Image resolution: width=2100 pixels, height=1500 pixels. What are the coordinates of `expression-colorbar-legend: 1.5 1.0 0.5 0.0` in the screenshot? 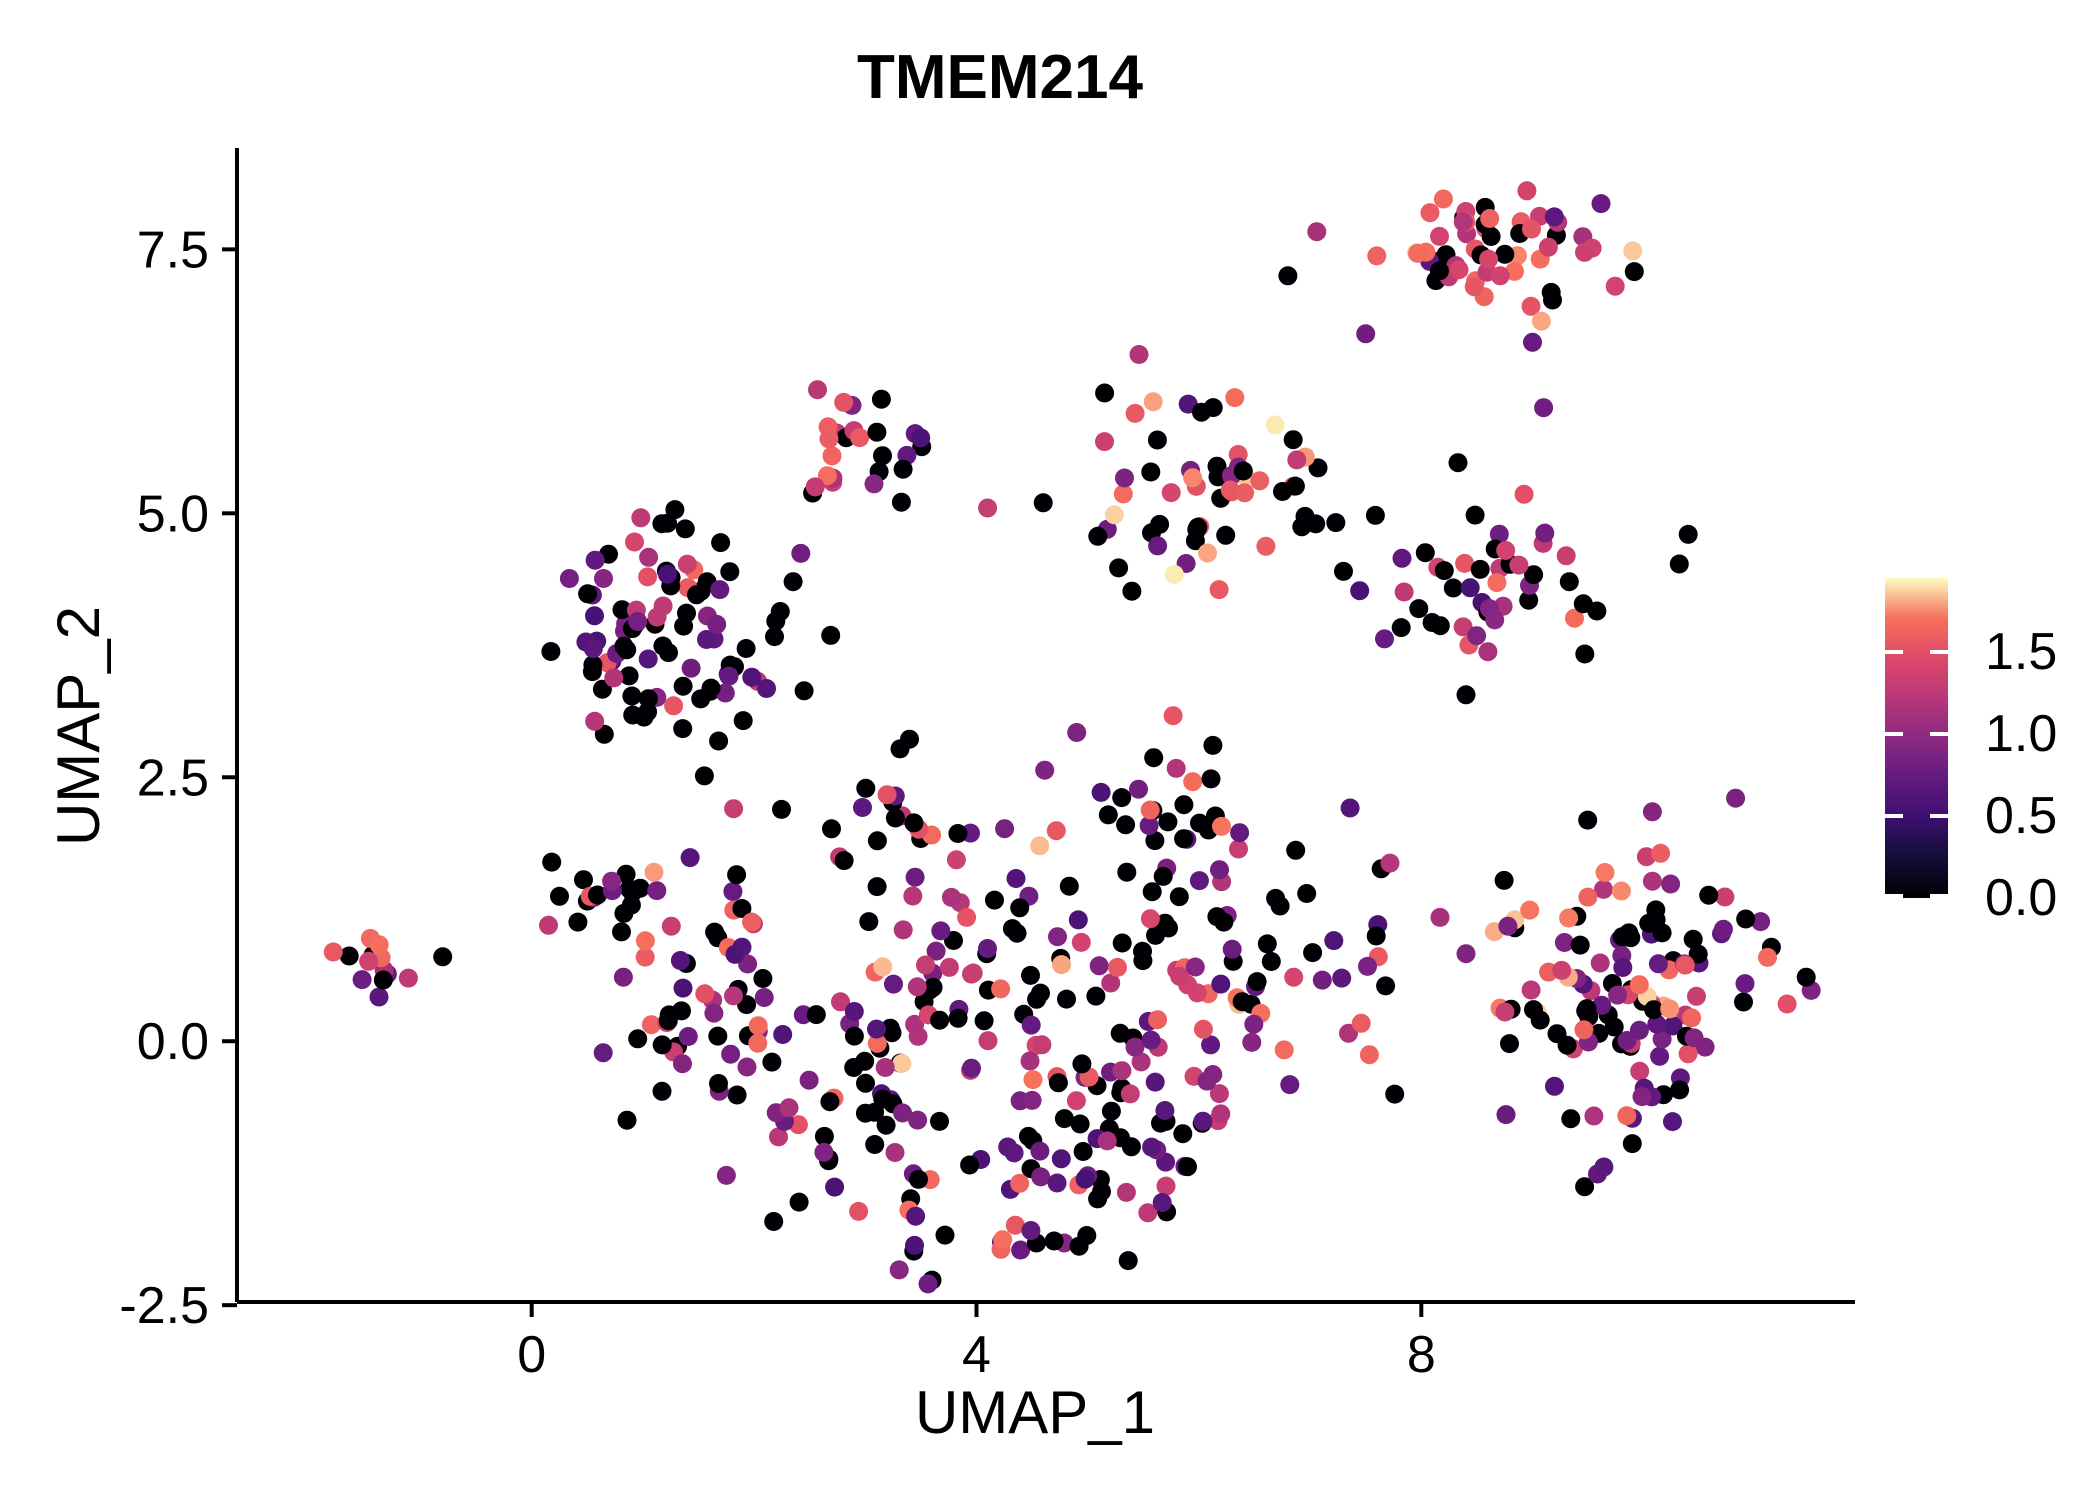 It's located at (1992, 751).